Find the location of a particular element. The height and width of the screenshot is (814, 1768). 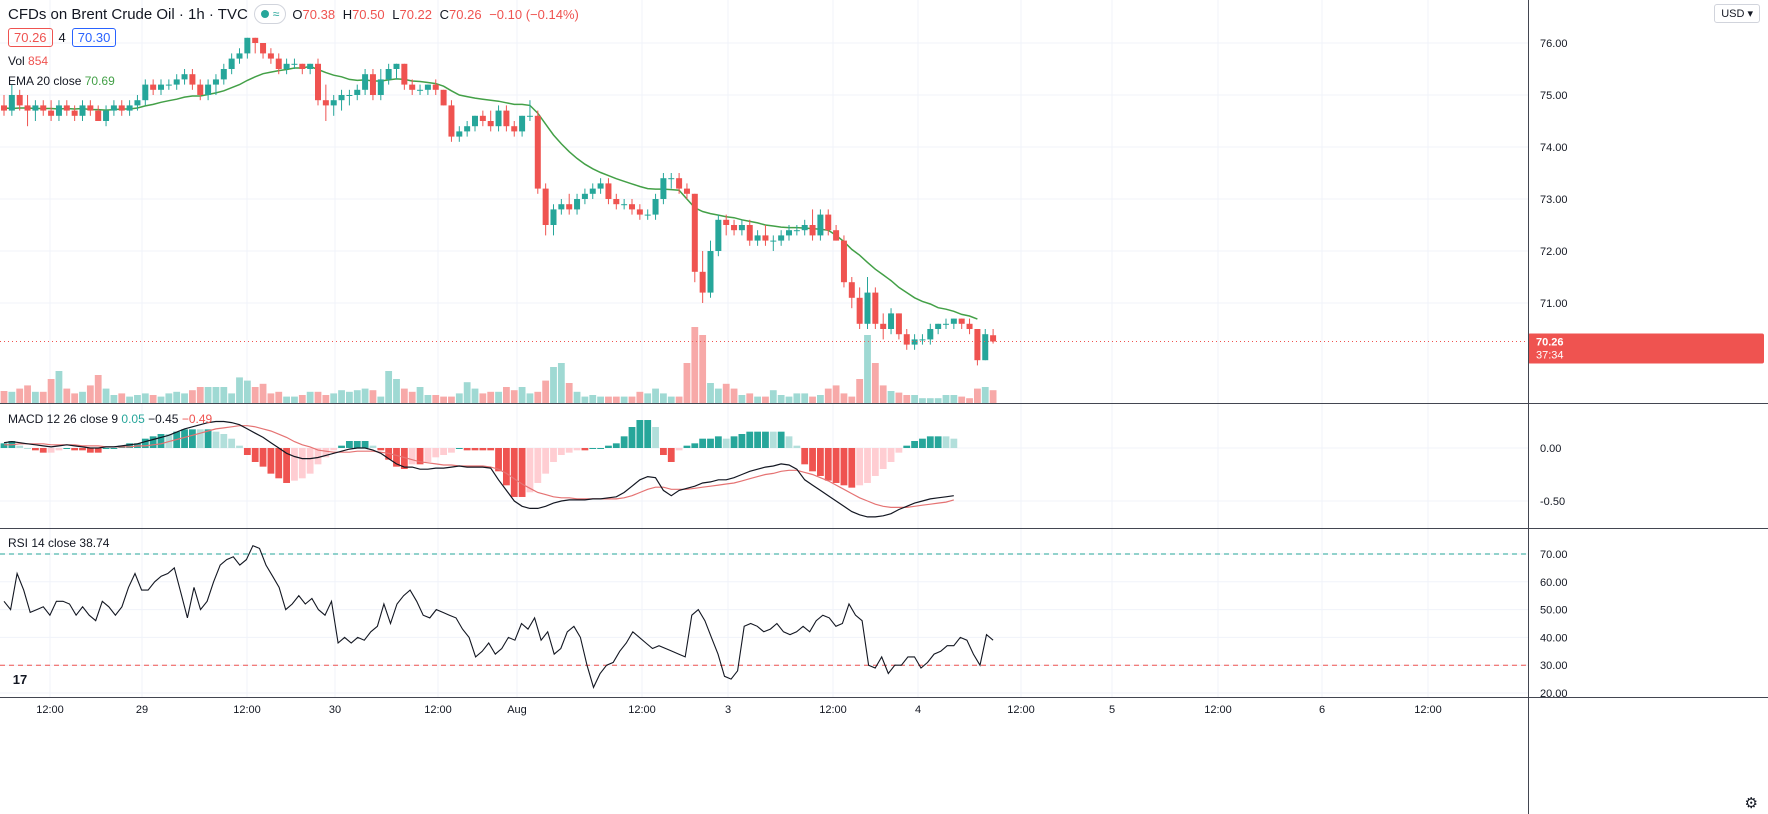

ema-legend: EMA 20 close 70.69 is located at coordinates (61, 81).